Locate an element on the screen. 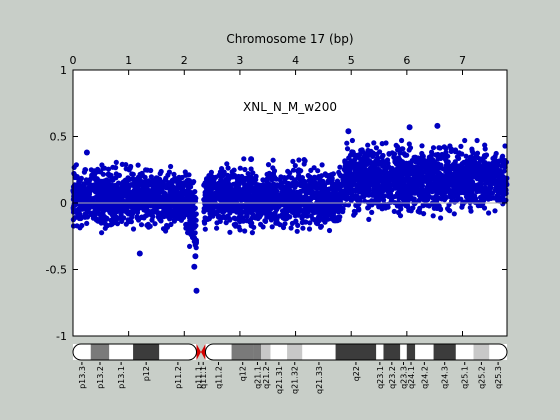 The image size is (560, 420). x-tick-label: 6 is located at coordinates (406, 60).